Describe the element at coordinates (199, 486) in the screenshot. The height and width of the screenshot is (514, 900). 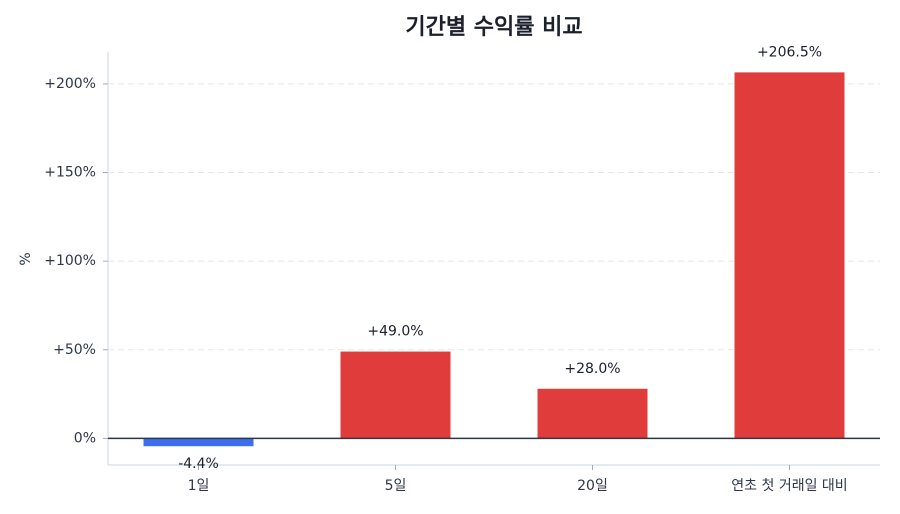
I see `x-tick-label: 1일` at that location.